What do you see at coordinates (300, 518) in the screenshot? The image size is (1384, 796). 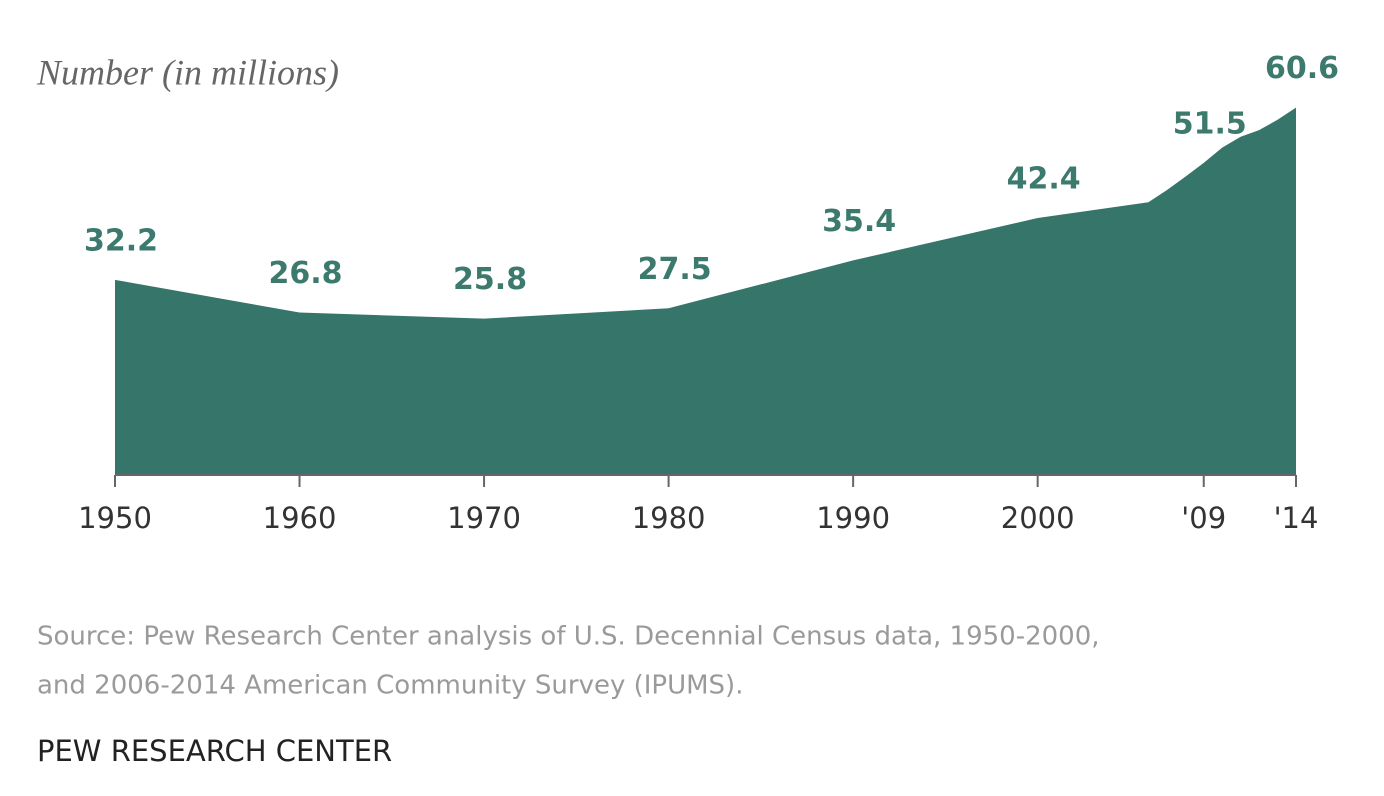 I see `x-tick-label: 1960` at bounding box center [300, 518].